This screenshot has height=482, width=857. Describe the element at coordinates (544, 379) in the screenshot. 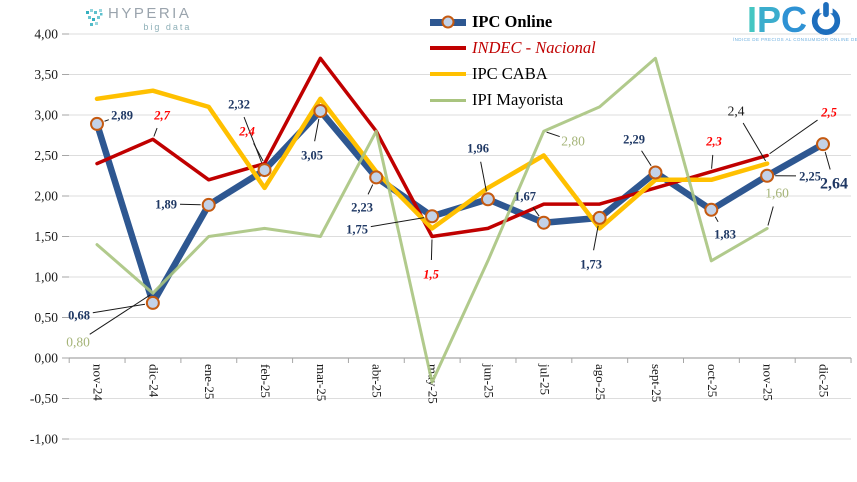

I see `x-tick-label: jul-25` at that location.